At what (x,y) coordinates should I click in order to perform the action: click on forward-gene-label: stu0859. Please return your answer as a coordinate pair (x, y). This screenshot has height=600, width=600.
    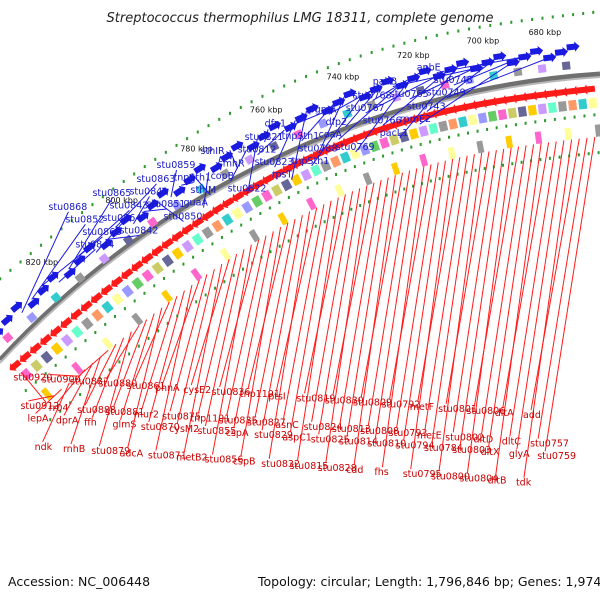
    Looking at the image, I should click on (176, 165).